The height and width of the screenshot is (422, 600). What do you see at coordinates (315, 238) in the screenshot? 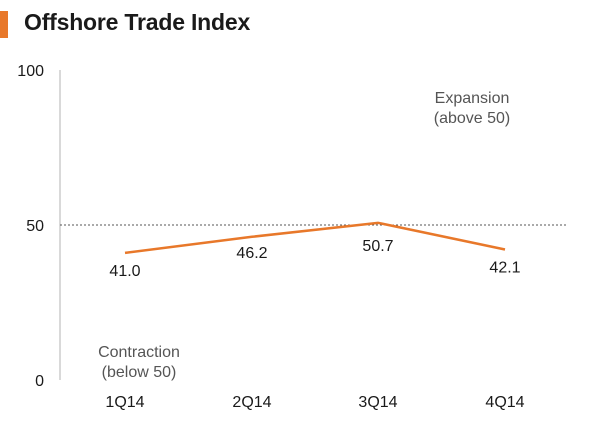
I see `series-line` at bounding box center [315, 238].